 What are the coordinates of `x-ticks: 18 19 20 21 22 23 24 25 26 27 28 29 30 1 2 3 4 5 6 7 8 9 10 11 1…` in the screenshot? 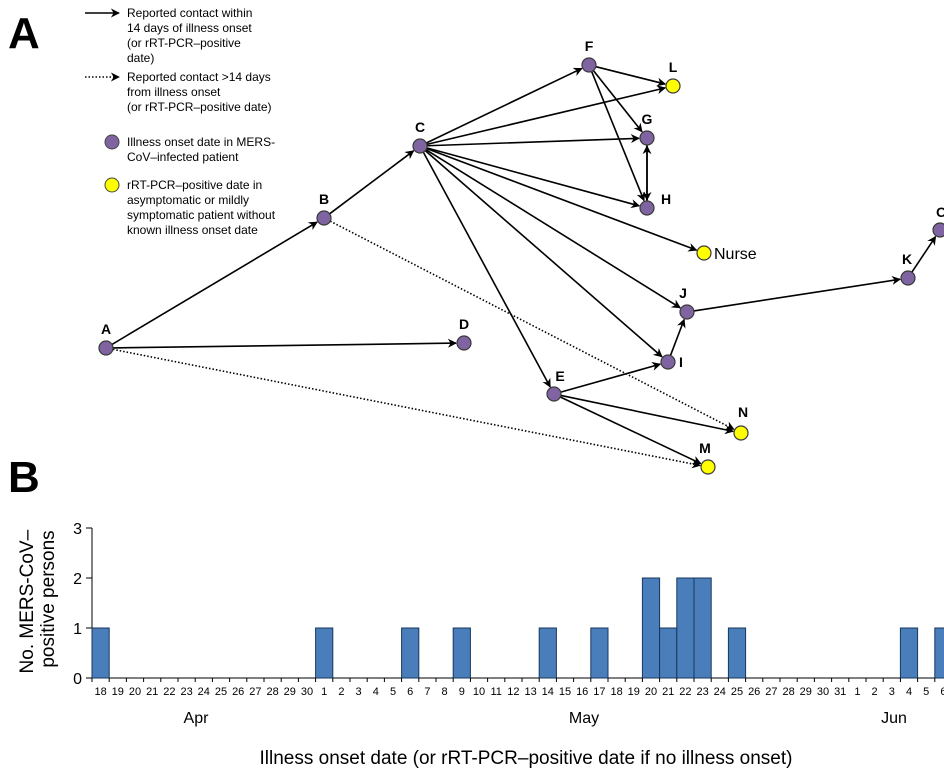 It's located at (517, 688).